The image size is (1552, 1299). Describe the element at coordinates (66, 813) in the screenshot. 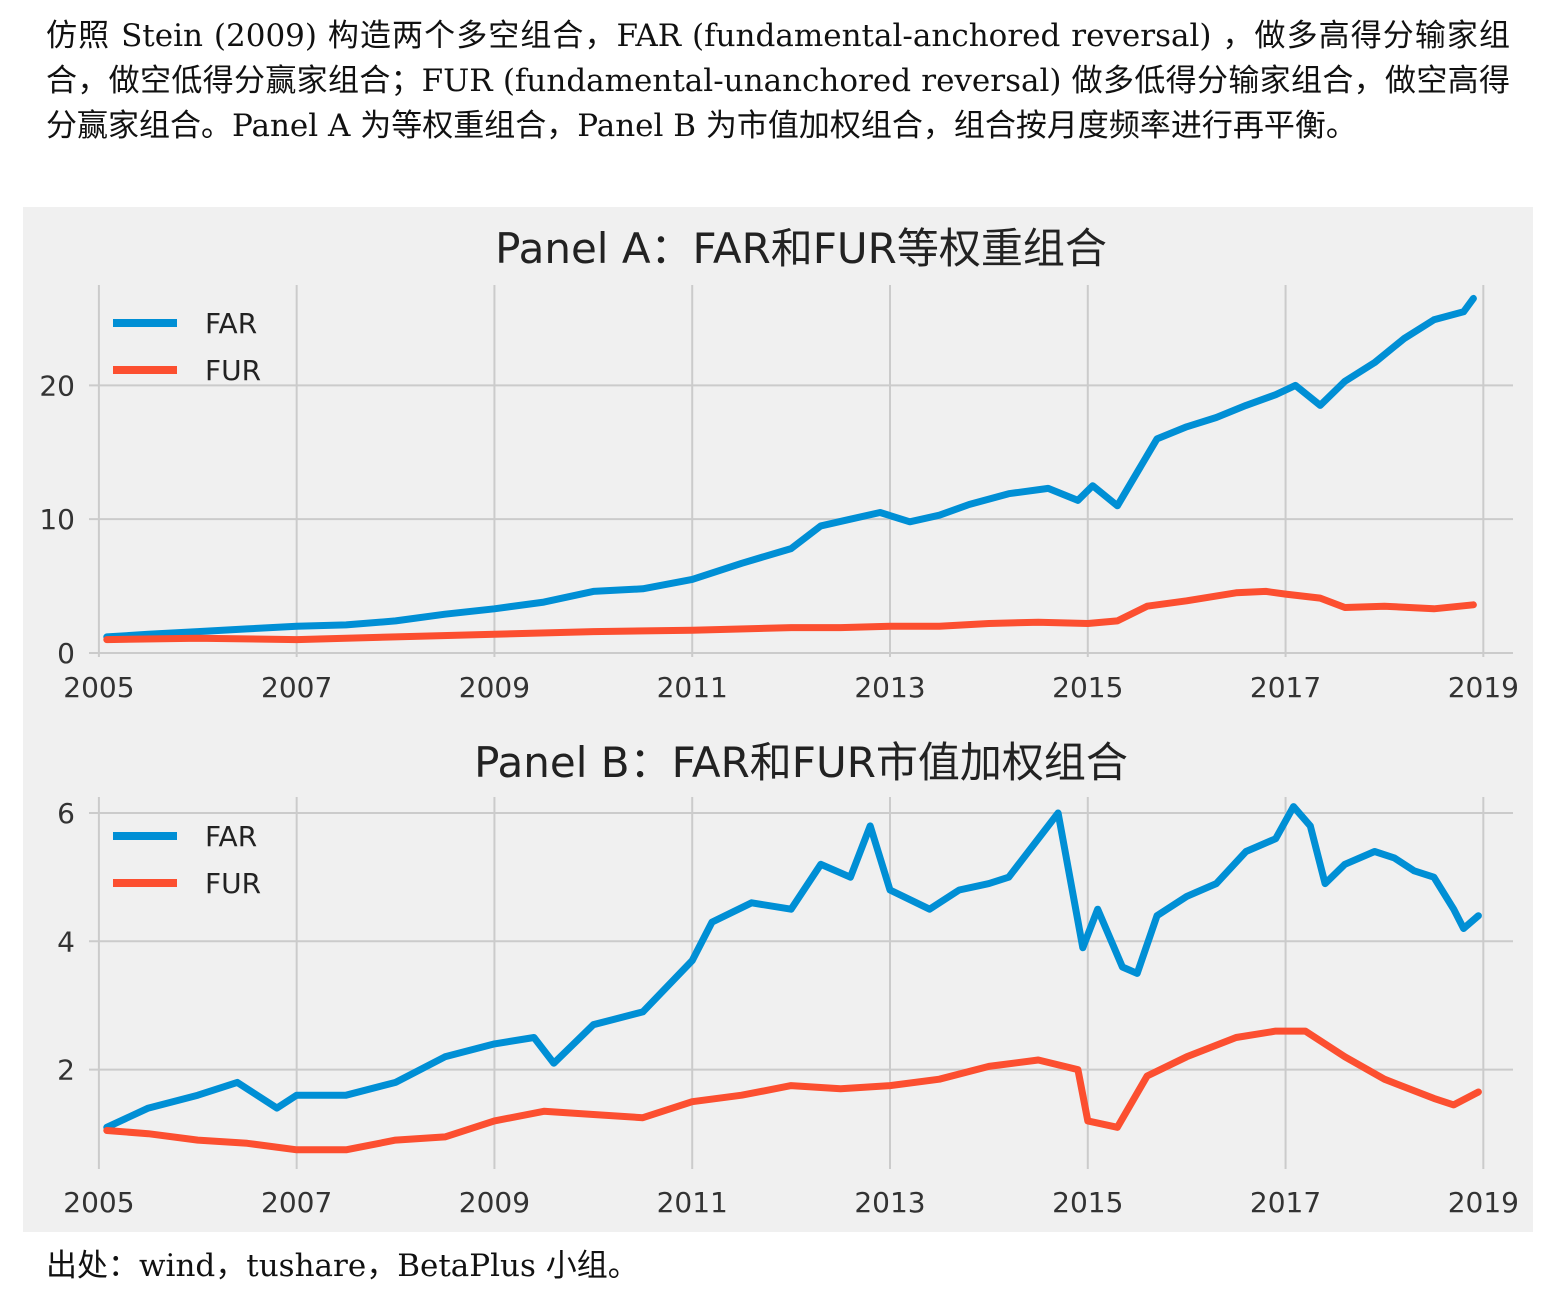

I see `y-tick-label: 6` at that location.